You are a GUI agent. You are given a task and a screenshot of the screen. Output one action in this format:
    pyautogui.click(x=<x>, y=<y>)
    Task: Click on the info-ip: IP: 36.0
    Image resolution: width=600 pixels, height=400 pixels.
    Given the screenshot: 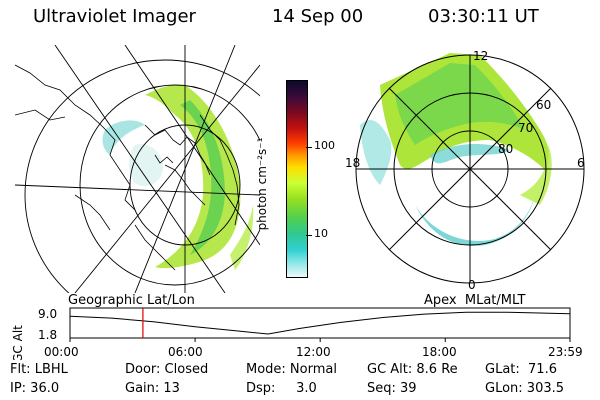 What is the action you would take?
    pyautogui.click(x=35, y=388)
    